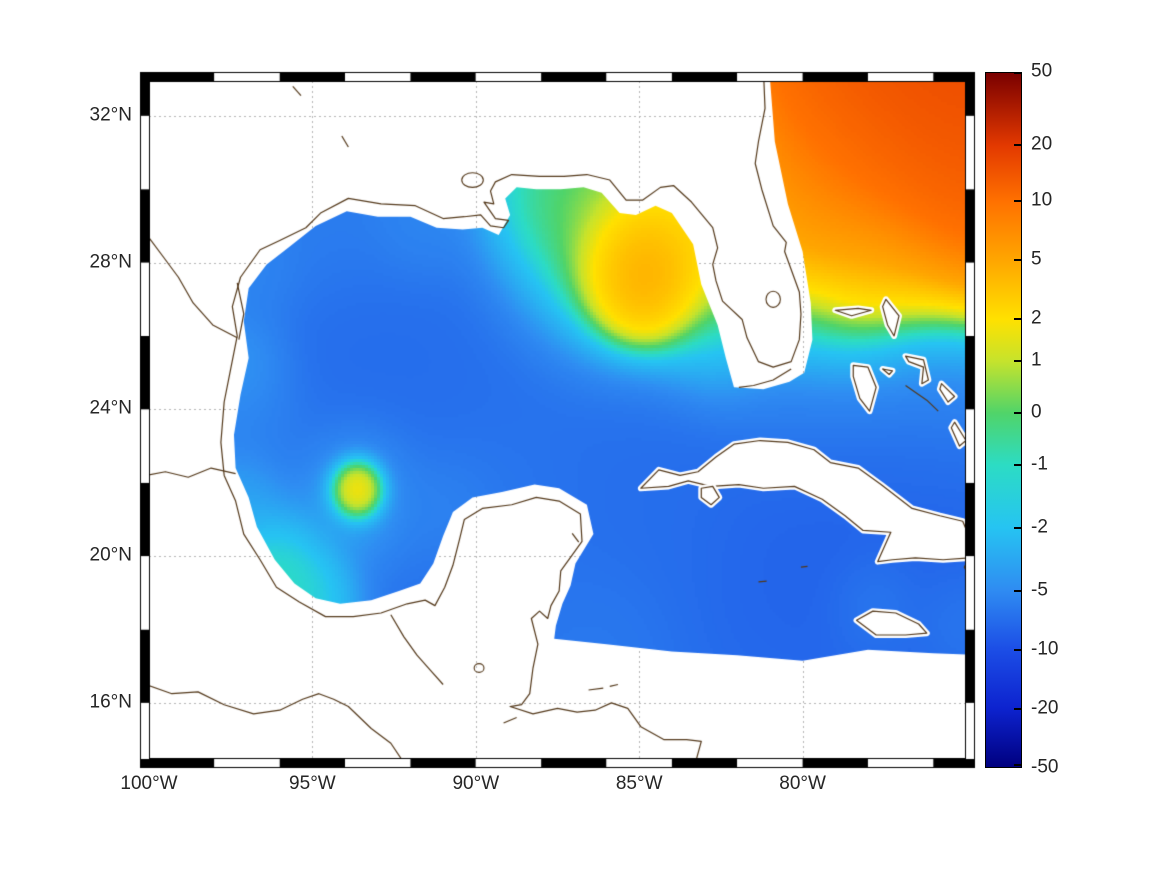  I want to click on colorbar-tick-label: 2, so click(1036, 318).